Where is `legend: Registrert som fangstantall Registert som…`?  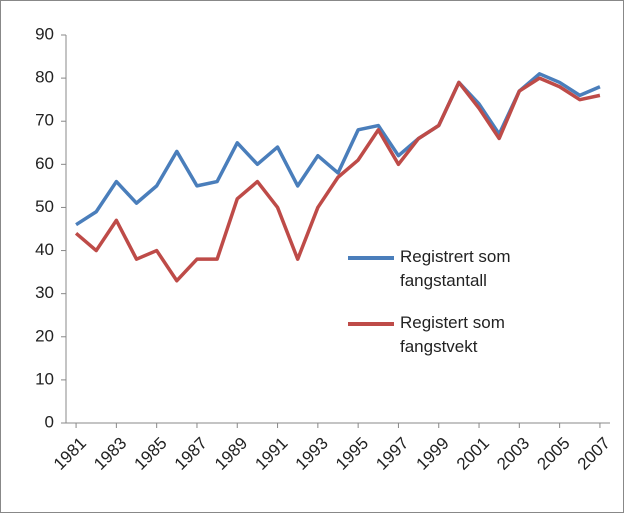 legend: Registrert som fangstantall Registert som… is located at coordinates (433, 311).